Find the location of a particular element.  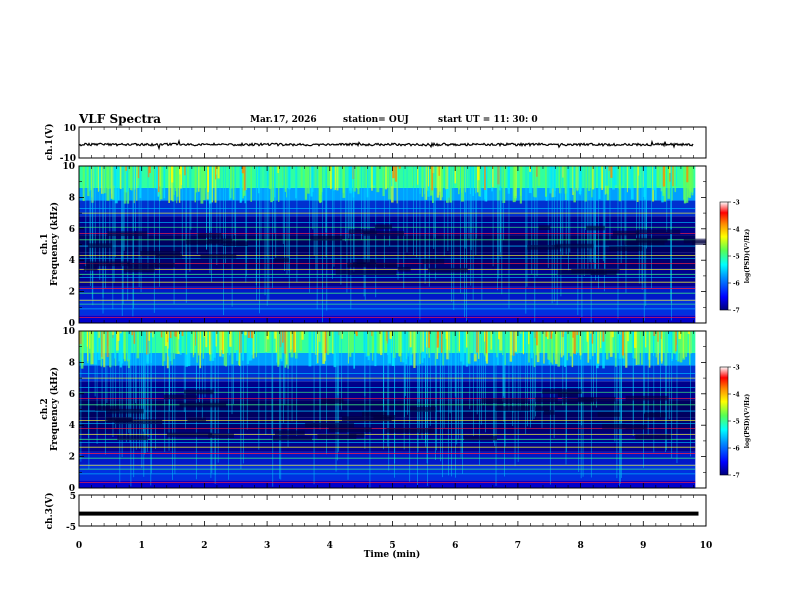

ch3-ytick-top: 5 is located at coordinates (73, 497).